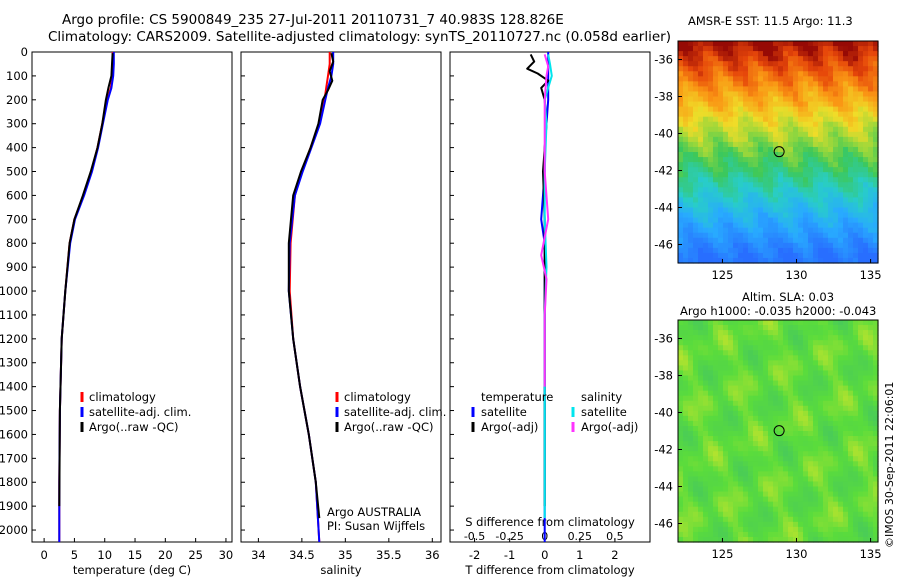 The height and width of the screenshot is (580, 900). What do you see at coordinates (549, 570) in the screenshot?
I see `x-axis-label: T difference from climatology` at bounding box center [549, 570].